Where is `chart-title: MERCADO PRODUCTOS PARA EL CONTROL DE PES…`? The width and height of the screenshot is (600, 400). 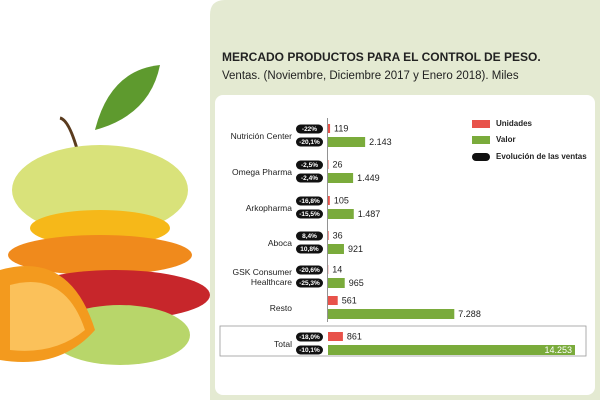
chart-title: MERCADO PRODUCTOS PARA EL CONTROL DE PES… is located at coordinates (381, 57).